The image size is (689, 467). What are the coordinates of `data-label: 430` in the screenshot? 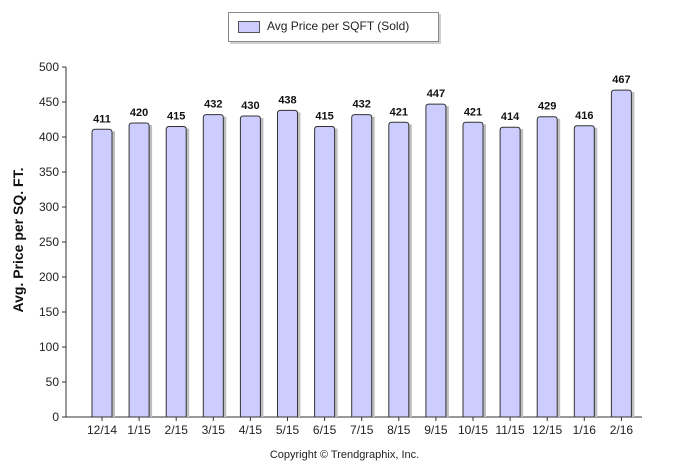 It's located at (250, 106).